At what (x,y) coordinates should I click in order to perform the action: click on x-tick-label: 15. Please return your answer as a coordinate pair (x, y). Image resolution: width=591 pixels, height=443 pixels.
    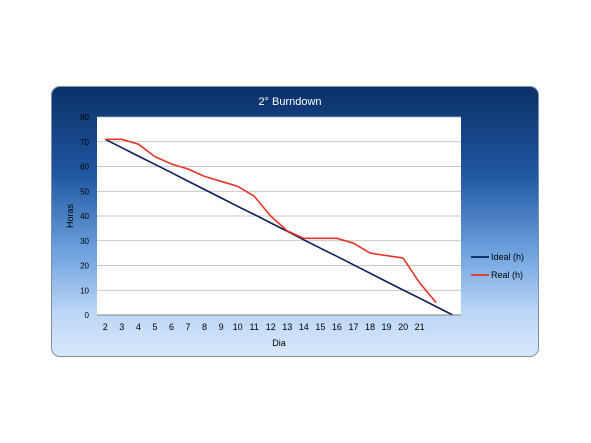
    Looking at the image, I should click on (320, 327).